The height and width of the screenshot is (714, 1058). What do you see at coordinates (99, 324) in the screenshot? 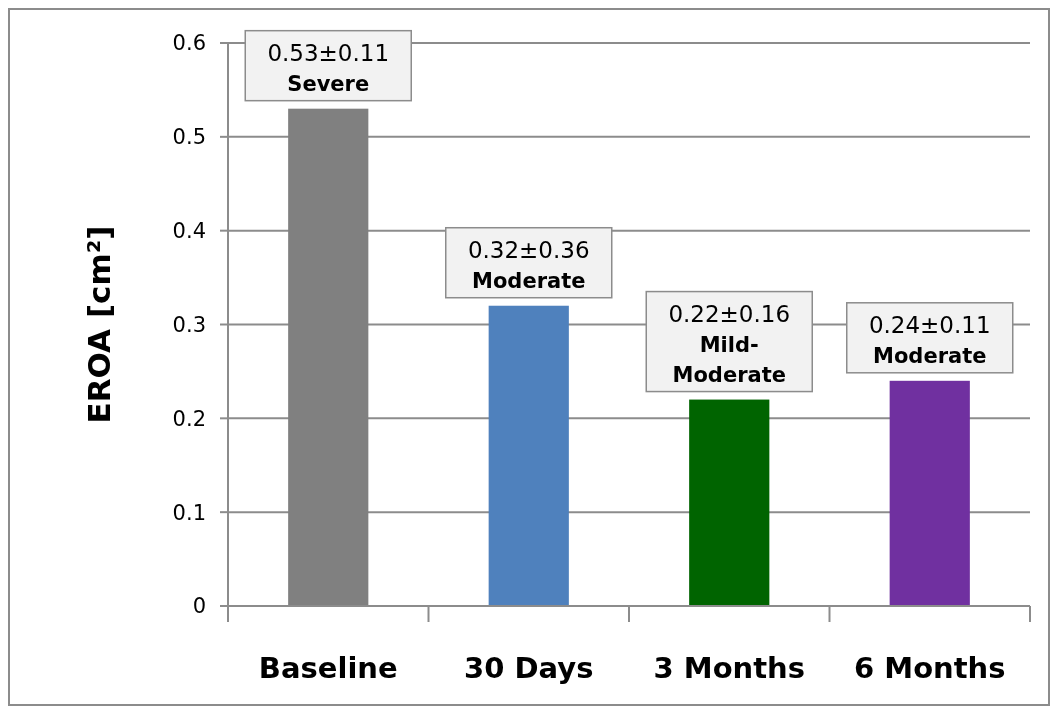
I see `y-axis-title: EROA [cm²]` at bounding box center [99, 324].